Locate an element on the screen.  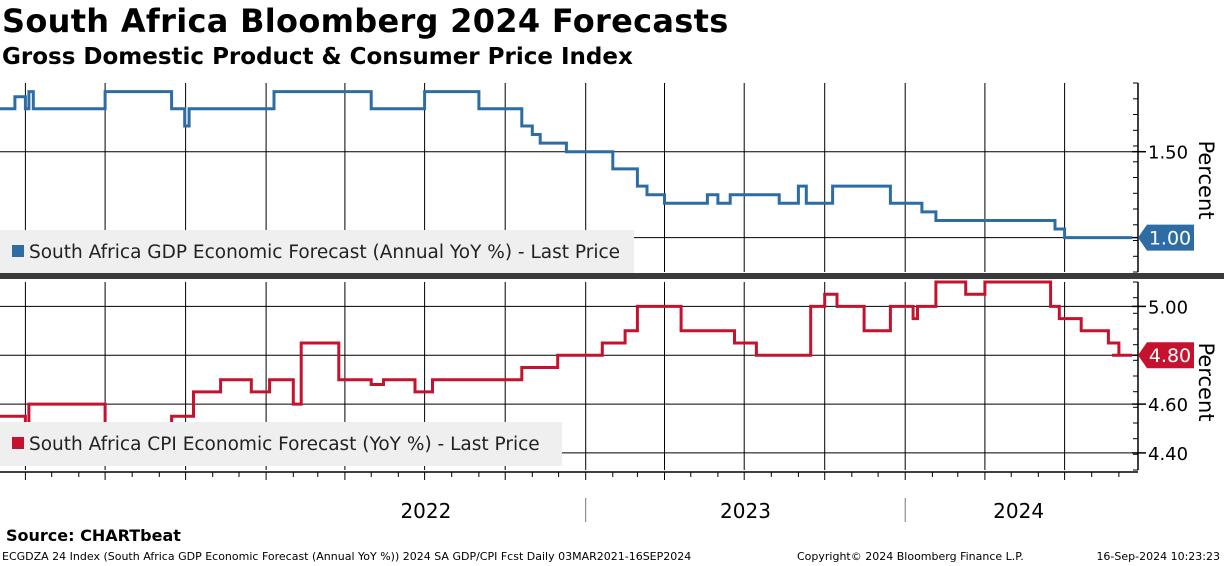
chart-title: South Africa Bloomberg 2024 Forecasts is located at coordinates (365, 21).